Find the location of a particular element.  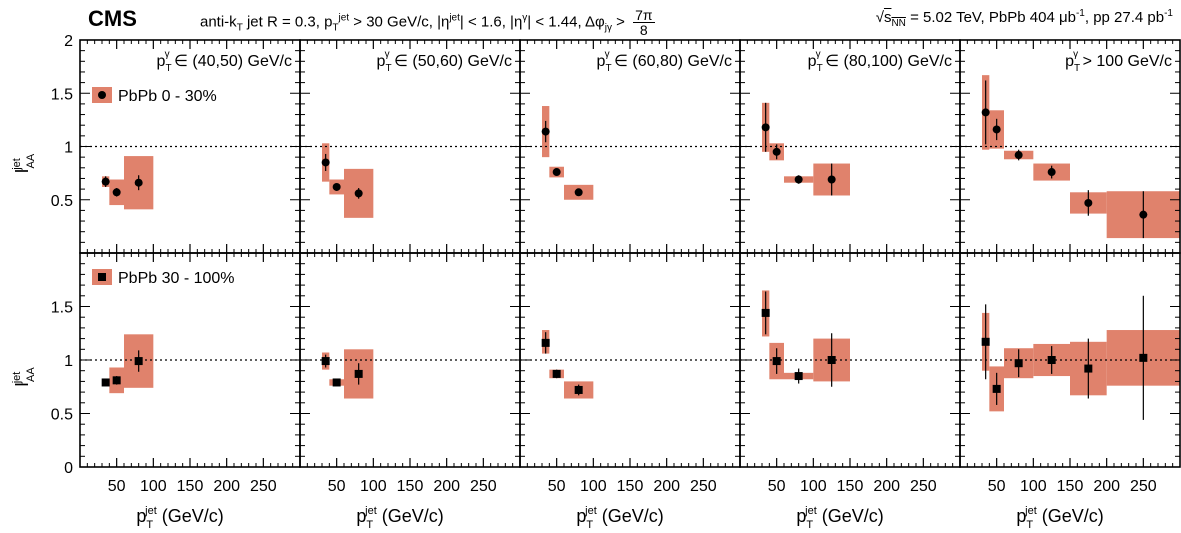

pt-bin-label: pTγ ∈ (40,50) GeV/c is located at coordinates (224, 61).